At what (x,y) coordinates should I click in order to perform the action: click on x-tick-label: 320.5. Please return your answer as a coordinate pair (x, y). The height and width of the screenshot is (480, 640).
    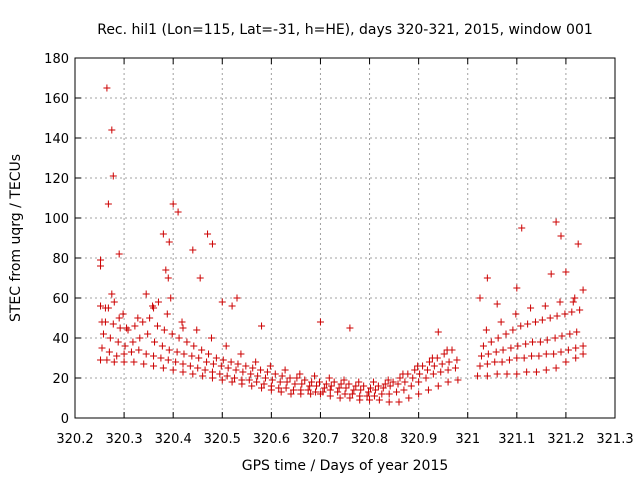
    Looking at the image, I should click on (222, 439).